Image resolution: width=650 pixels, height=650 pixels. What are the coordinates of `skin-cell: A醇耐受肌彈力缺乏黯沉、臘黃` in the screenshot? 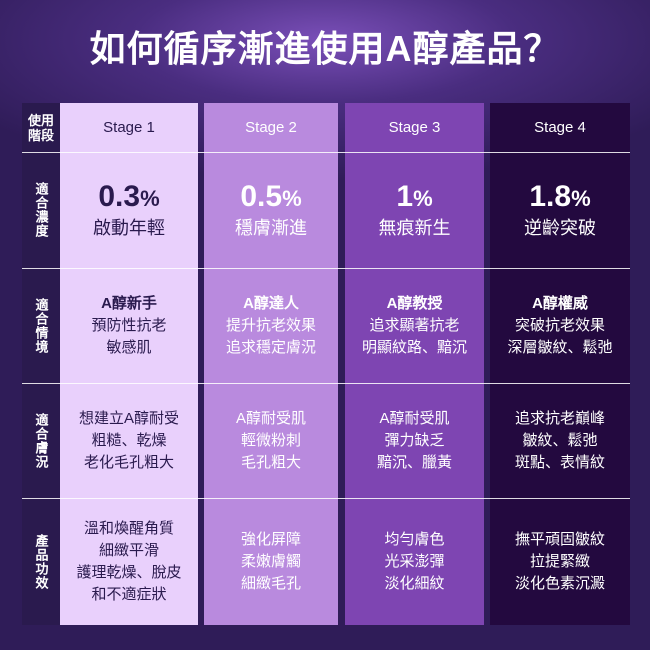 It's located at (414, 440).